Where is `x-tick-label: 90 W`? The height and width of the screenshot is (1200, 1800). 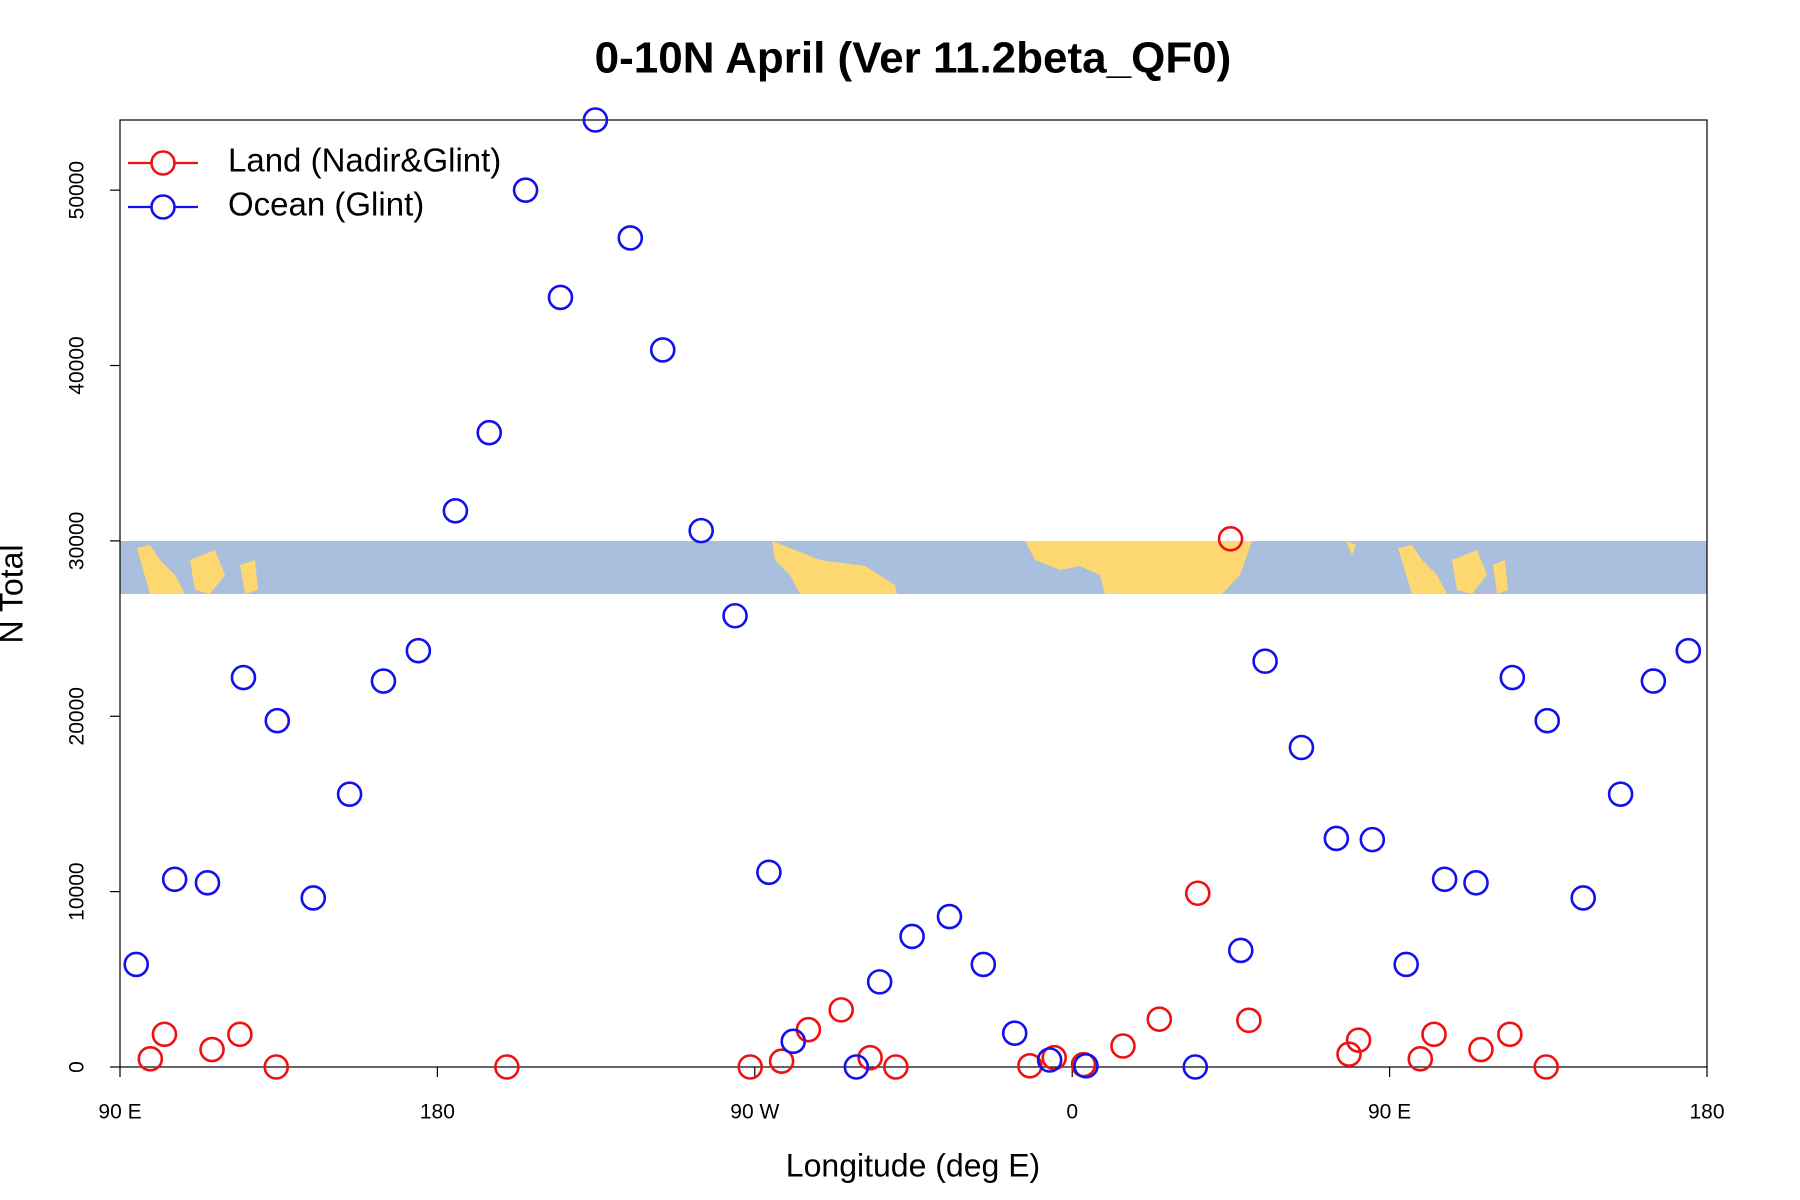 x-tick-label: 90 W is located at coordinates (754, 1112).